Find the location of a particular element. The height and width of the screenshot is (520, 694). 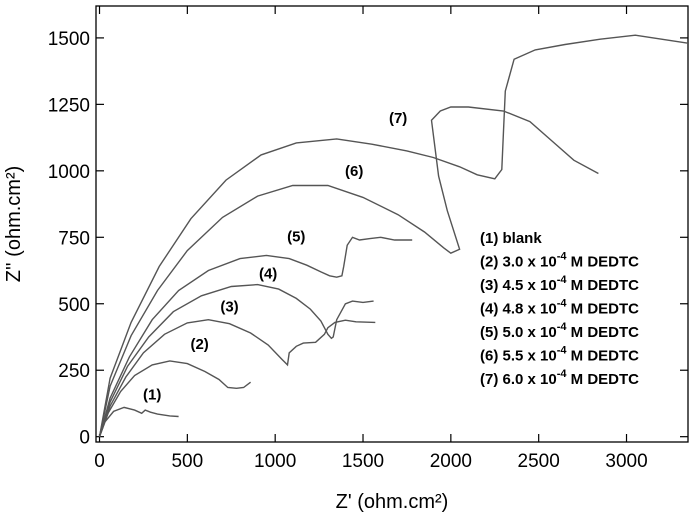

series-2-curve is located at coordinates (175, 398).